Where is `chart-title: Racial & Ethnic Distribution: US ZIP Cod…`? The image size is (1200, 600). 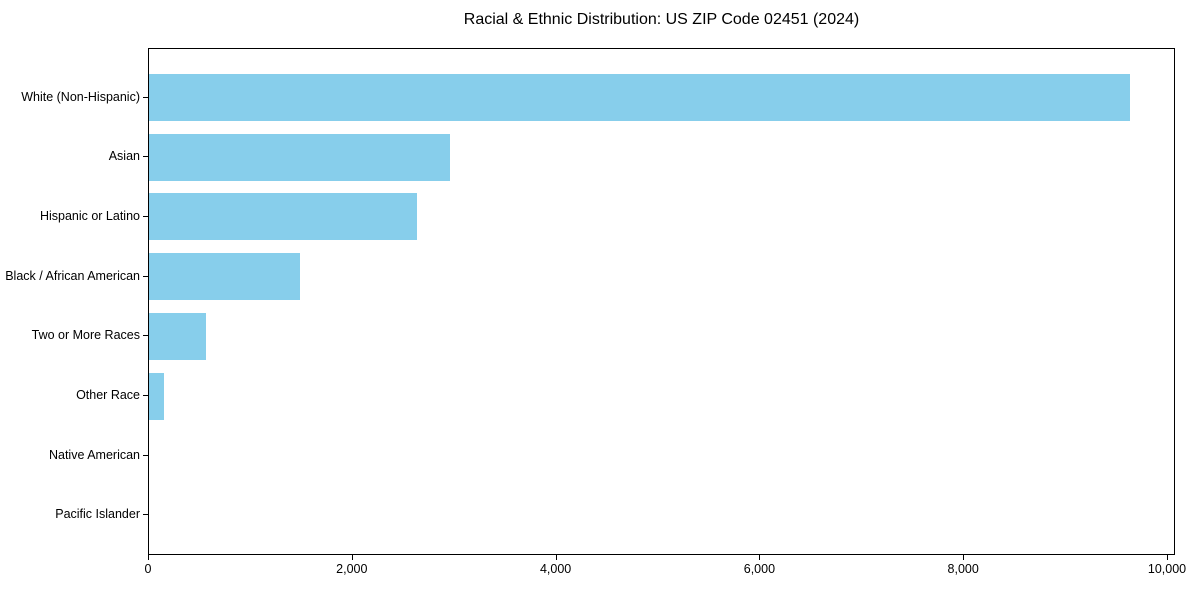
chart-title: Racial & Ethnic Distribution: US ZIP Cod… is located at coordinates (661, 19).